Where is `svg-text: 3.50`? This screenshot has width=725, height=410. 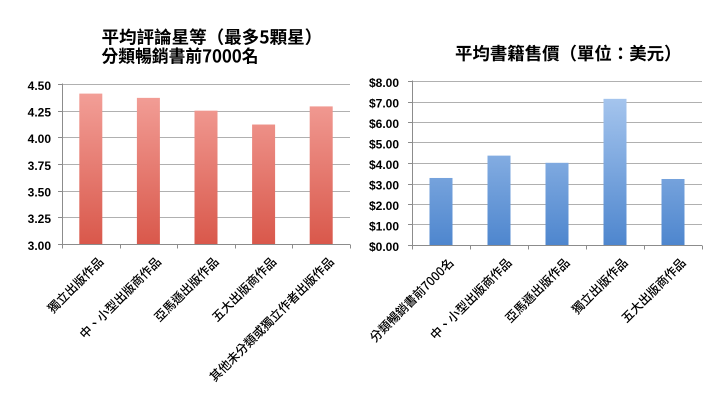 svg-text: 3.50 is located at coordinates (40, 193).